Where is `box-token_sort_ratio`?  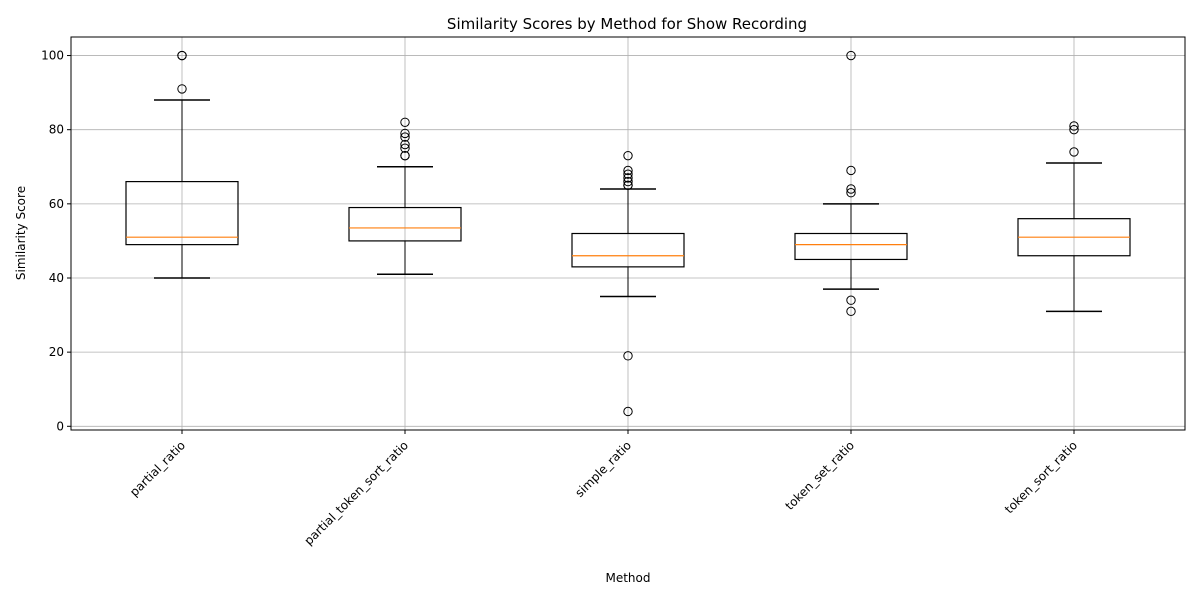
box-token_sort_ratio is located at coordinates (1074, 217).